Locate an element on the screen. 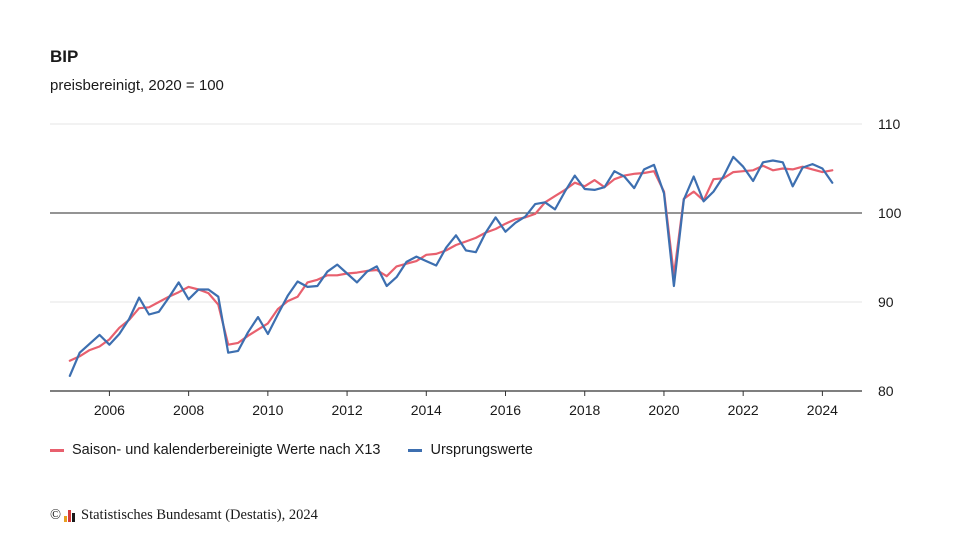 Image resolution: width=960 pixels, height=540 pixels. x-tick-label-2022: 2022 is located at coordinates (743, 410).